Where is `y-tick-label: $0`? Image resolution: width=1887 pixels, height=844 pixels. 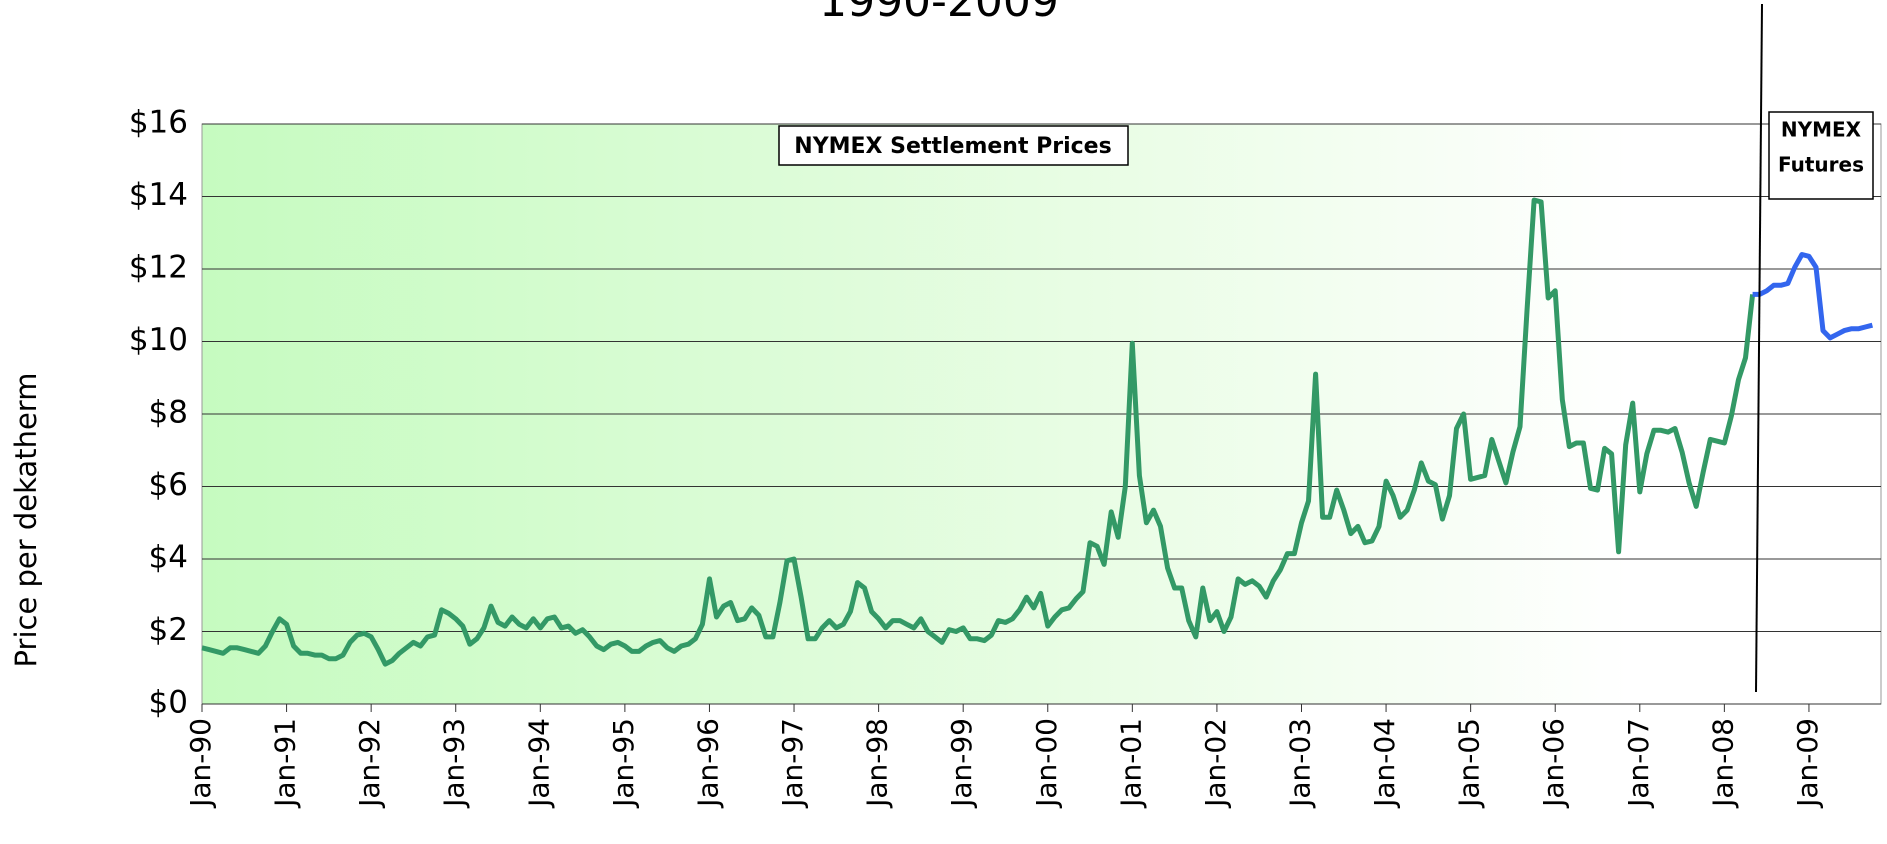
y-tick-label: $0 is located at coordinates (168, 703).